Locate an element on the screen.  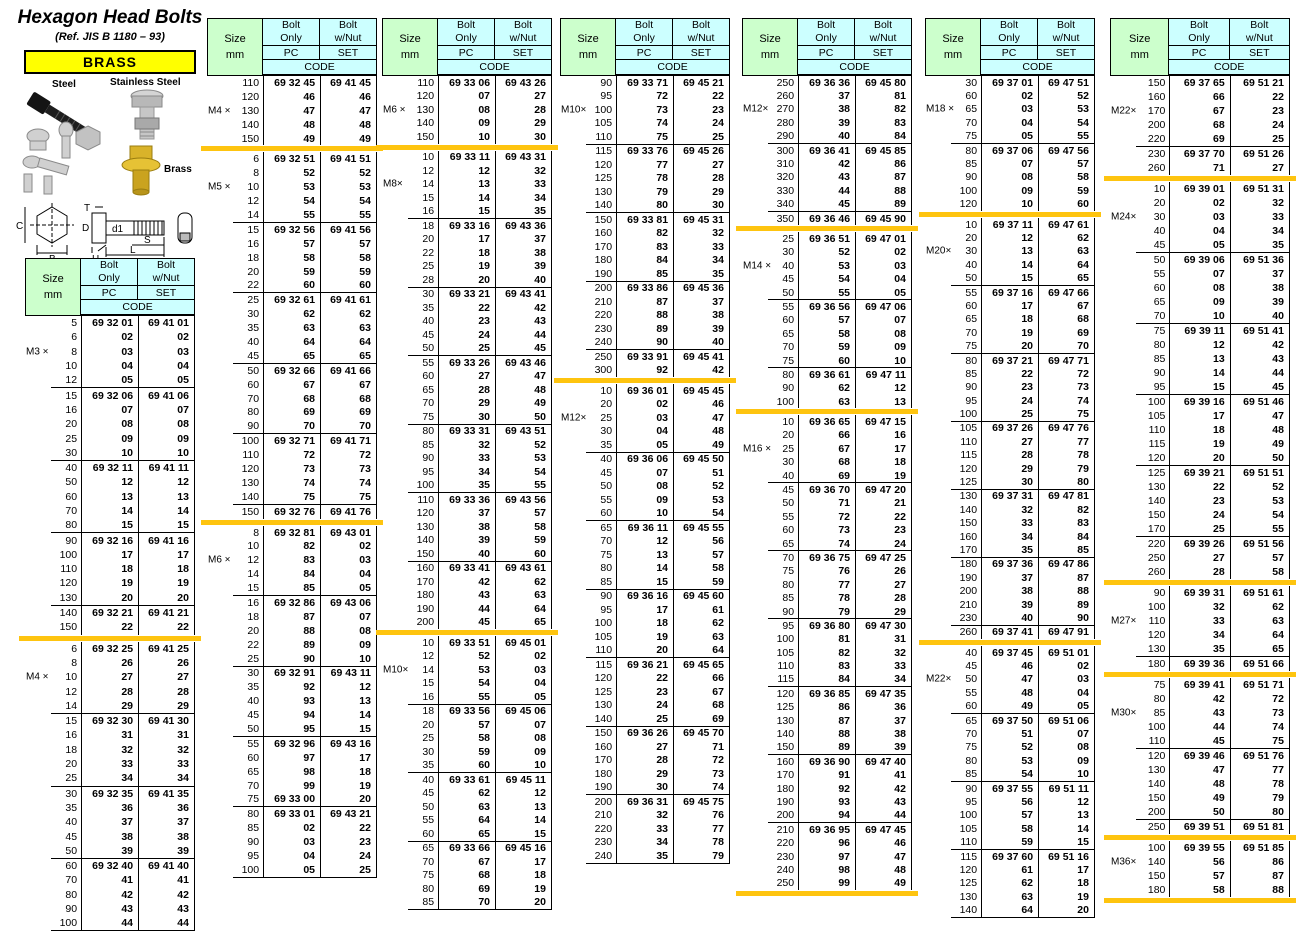
size-cell: 250 is located at coordinates (588, 357).